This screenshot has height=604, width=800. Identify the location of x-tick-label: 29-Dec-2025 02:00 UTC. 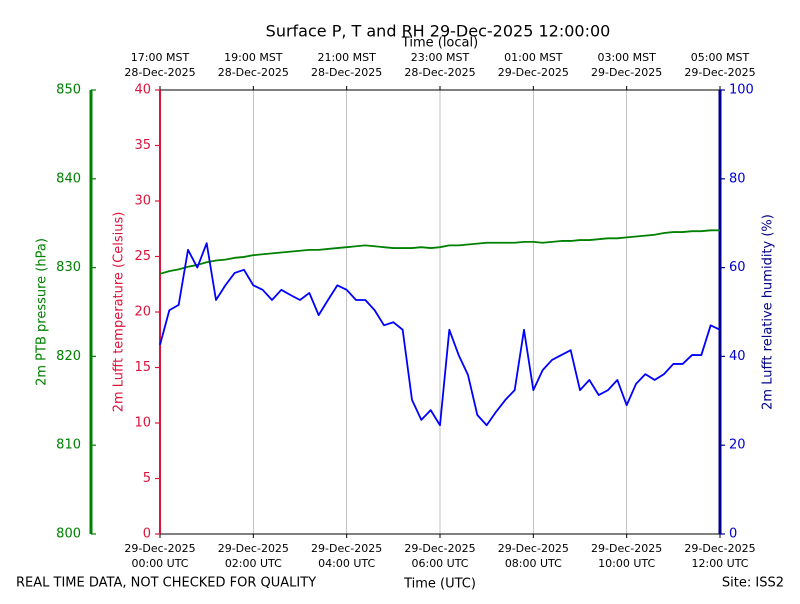
(253, 556).